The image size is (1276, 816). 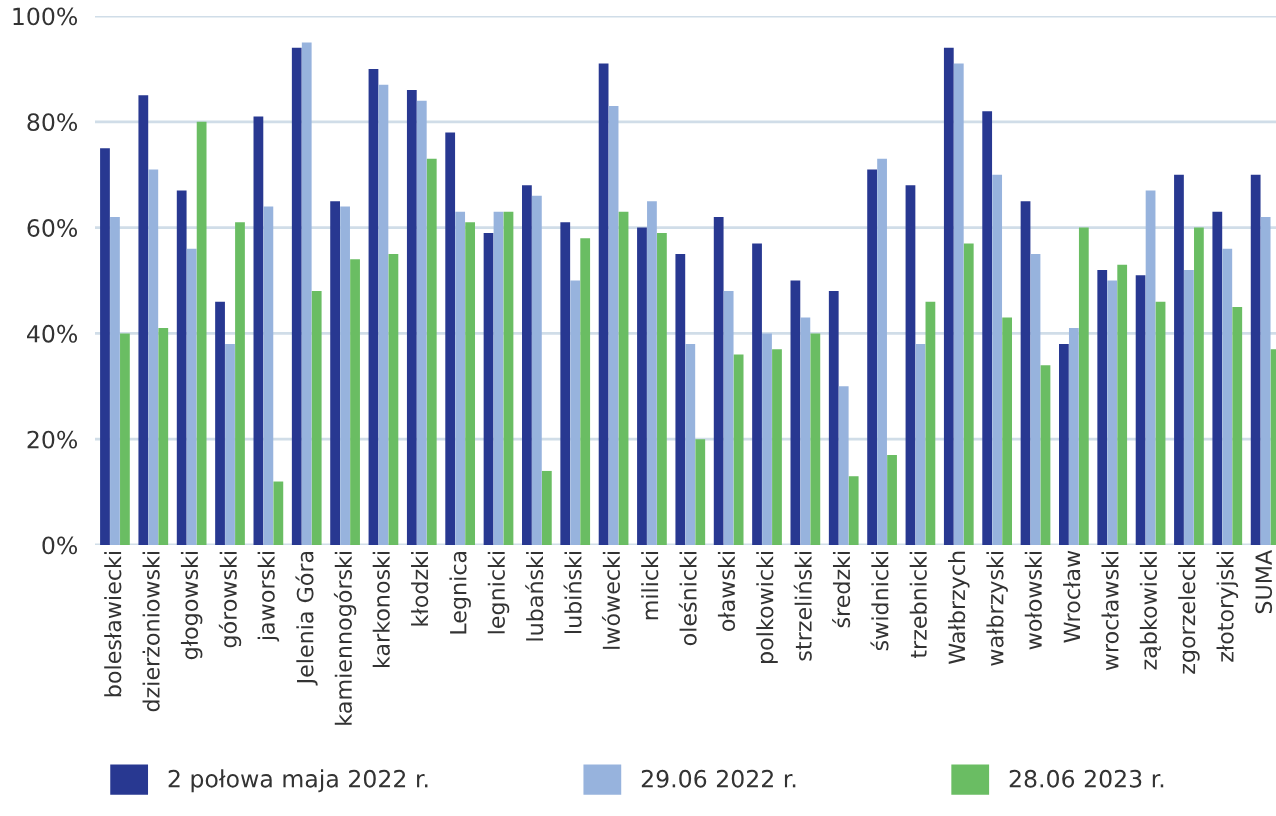 What do you see at coordinates (1086, 778) in the screenshot?
I see `legend-label: 28.06 2023 r.` at bounding box center [1086, 778].